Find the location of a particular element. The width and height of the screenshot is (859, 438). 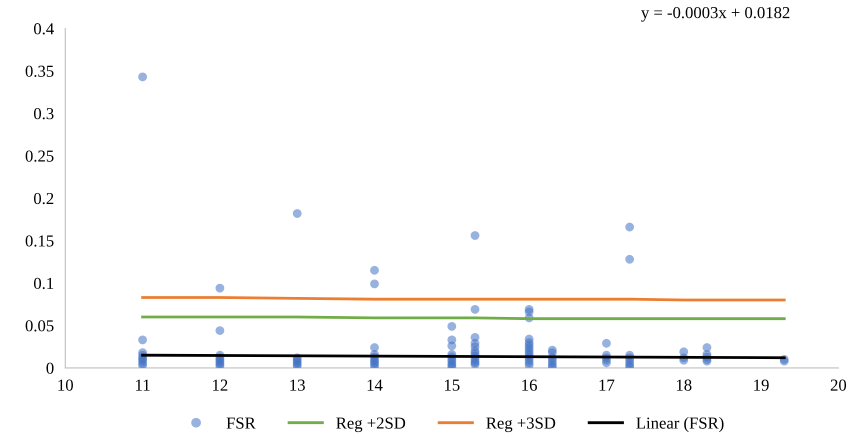

x-tick-label: 15 is located at coordinates (452, 385).